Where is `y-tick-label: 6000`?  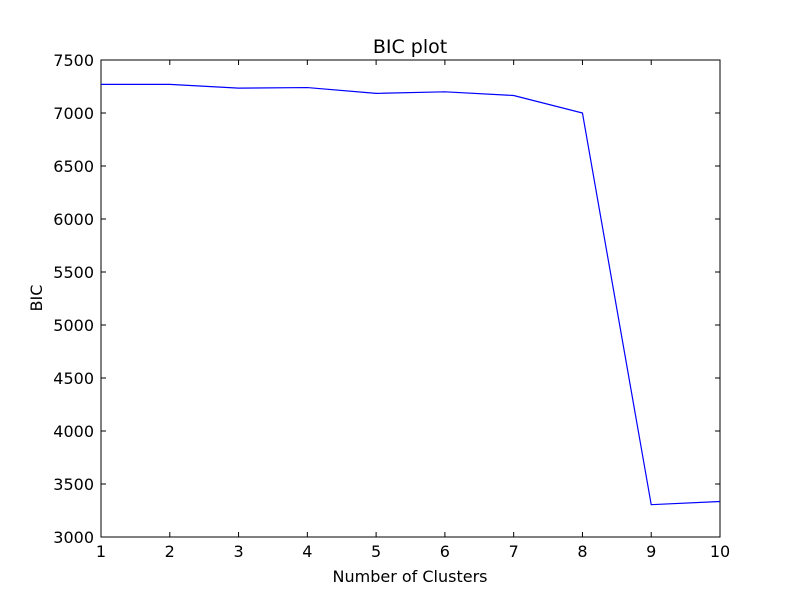 y-tick-label: 6000 is located at coordinates (73, 219).